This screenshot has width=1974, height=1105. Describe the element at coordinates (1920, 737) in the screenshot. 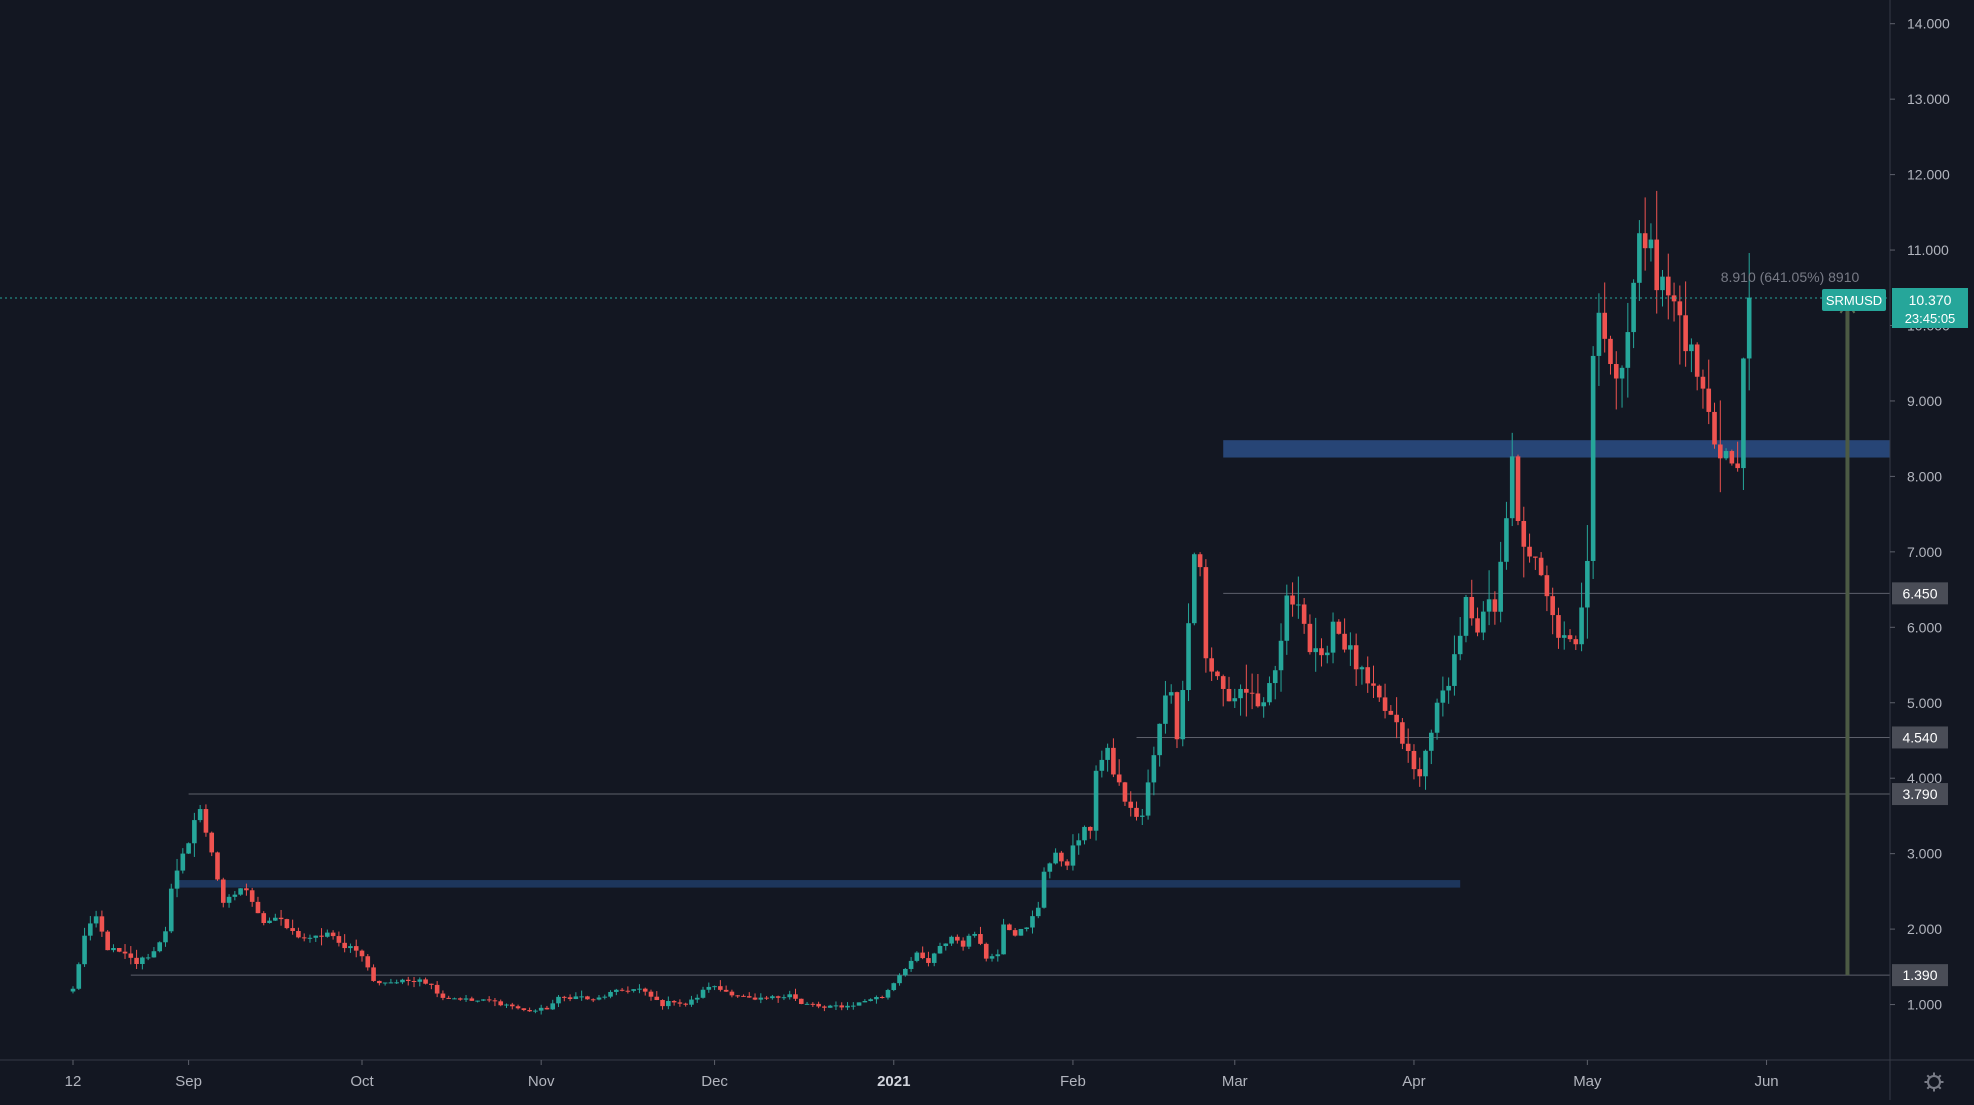

I see `level-label-bg` at that location.